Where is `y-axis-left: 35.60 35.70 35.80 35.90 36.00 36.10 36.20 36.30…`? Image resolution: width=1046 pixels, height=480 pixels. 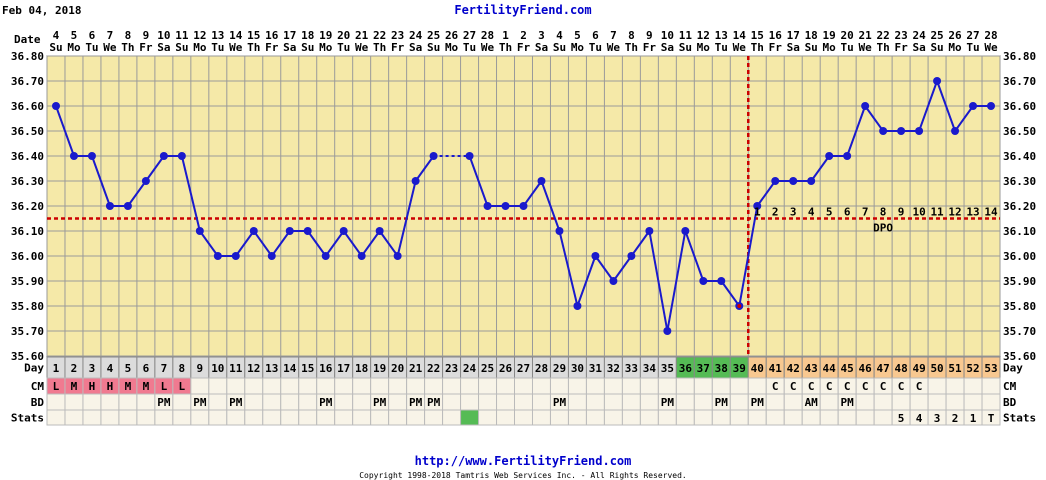 y-axis-left: 35.60 35.70 35.80 35.90 36.00 36.10 36.20 36.30… is located at coordinates (27, 206).